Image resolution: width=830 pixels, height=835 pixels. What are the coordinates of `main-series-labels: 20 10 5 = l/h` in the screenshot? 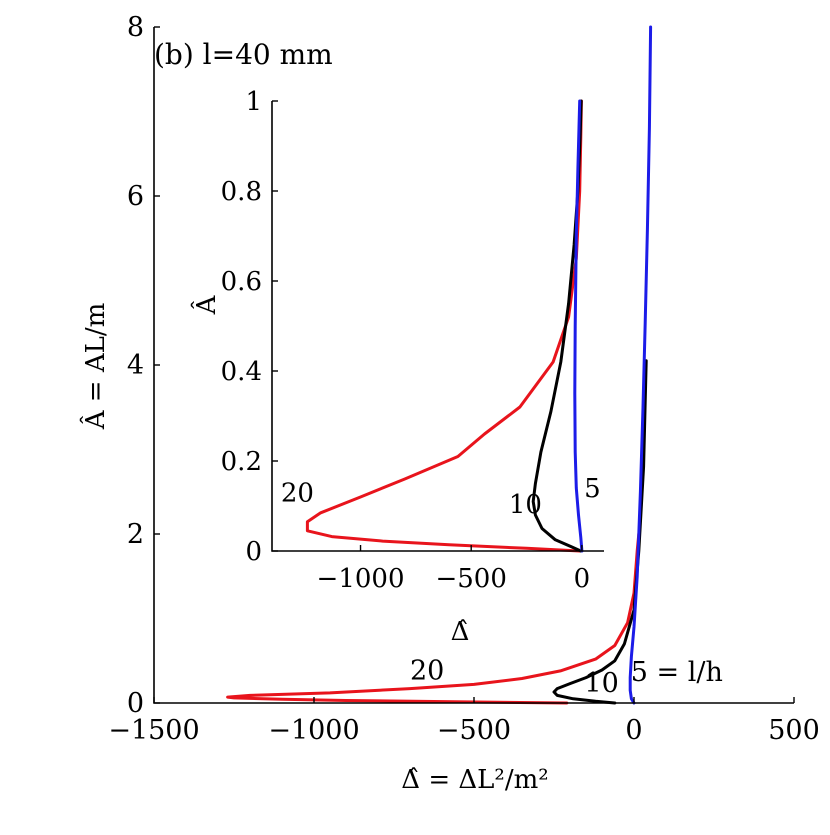 It's located at (566, 677).